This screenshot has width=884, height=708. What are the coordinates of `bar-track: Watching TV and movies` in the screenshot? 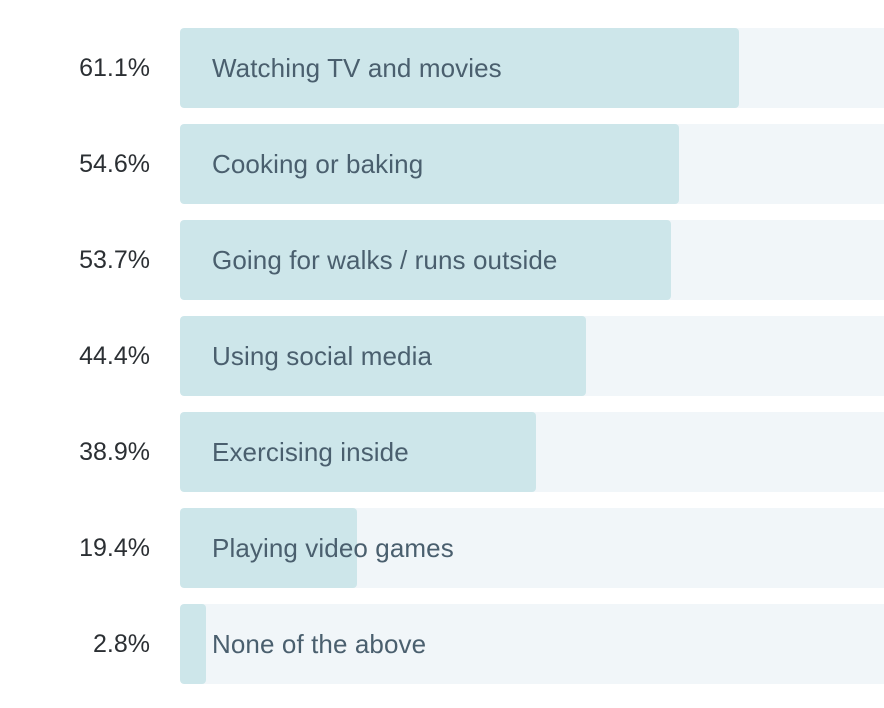 It's located at (532, 68).